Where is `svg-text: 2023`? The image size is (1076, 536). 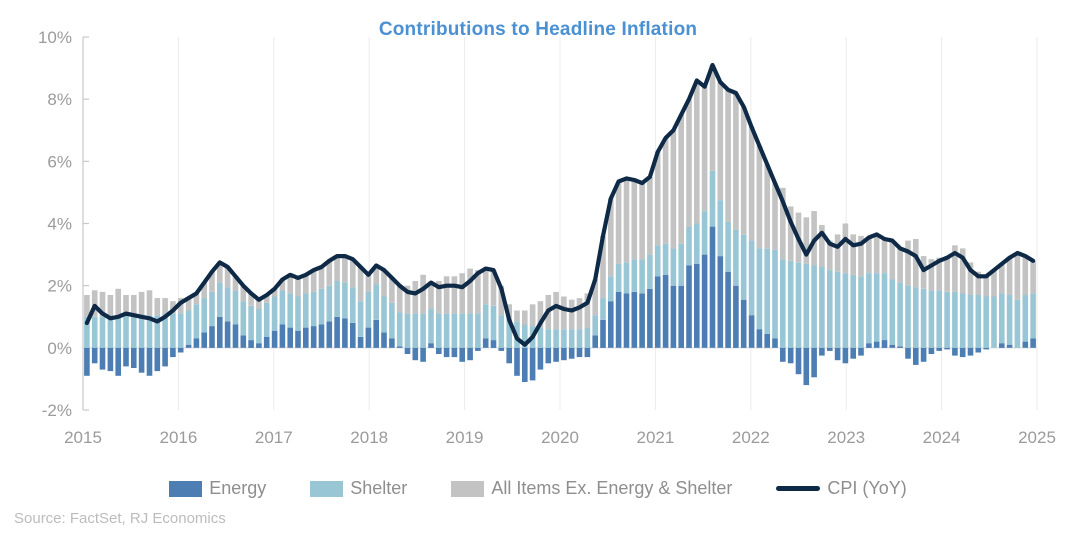
svg-text: 2023 is located at coordinates (846, 437).